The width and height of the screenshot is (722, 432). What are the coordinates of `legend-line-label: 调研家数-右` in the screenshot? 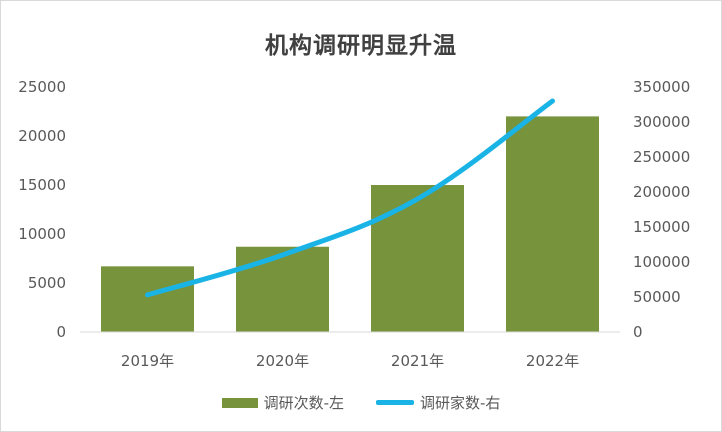 It's located at (460, 403).